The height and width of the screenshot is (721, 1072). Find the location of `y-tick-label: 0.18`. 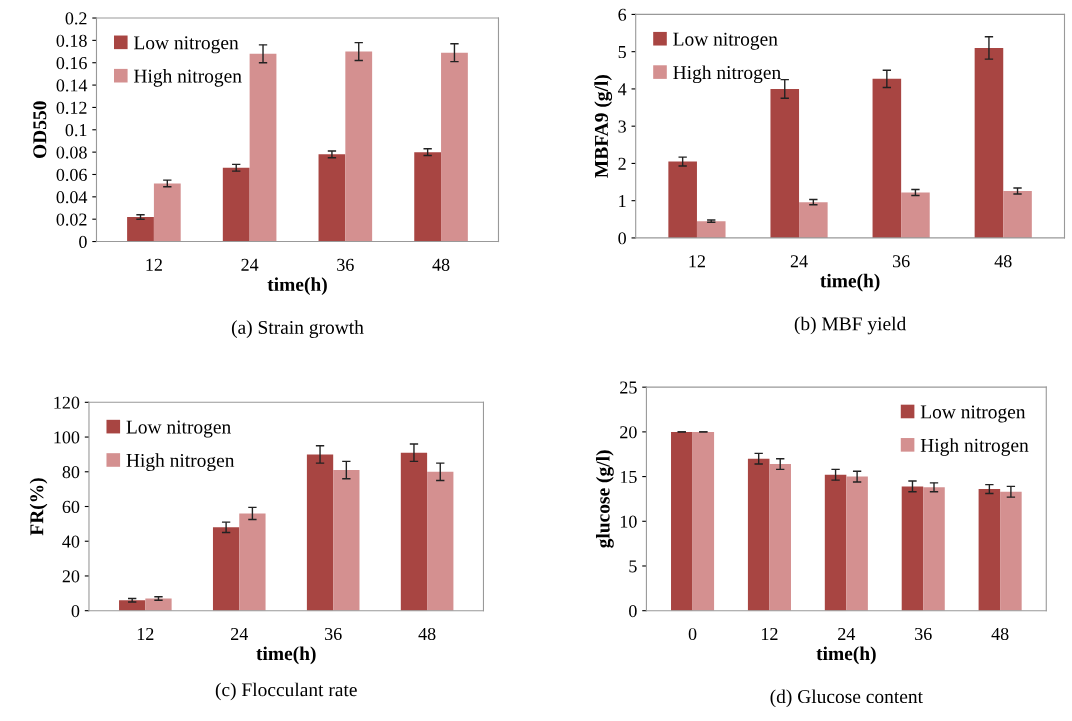

y-tick-label: 0.18 is located at coordinates (71, 40).